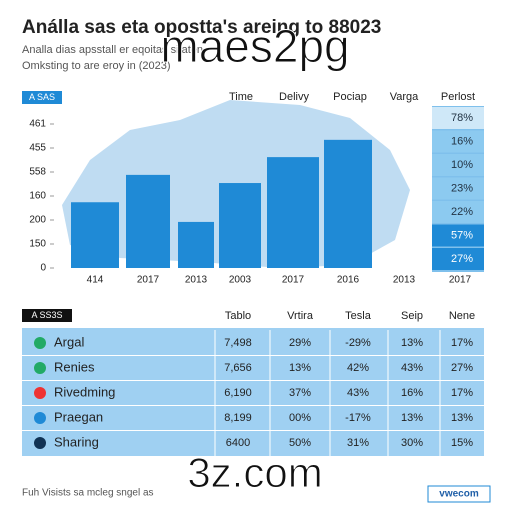 Image resolution: width=512 pixels, height=512 pixels. What do you see at coordinates (412, 443) in the screenshot?
I see `table-cell: 30%` at bounding box center [412, 443].